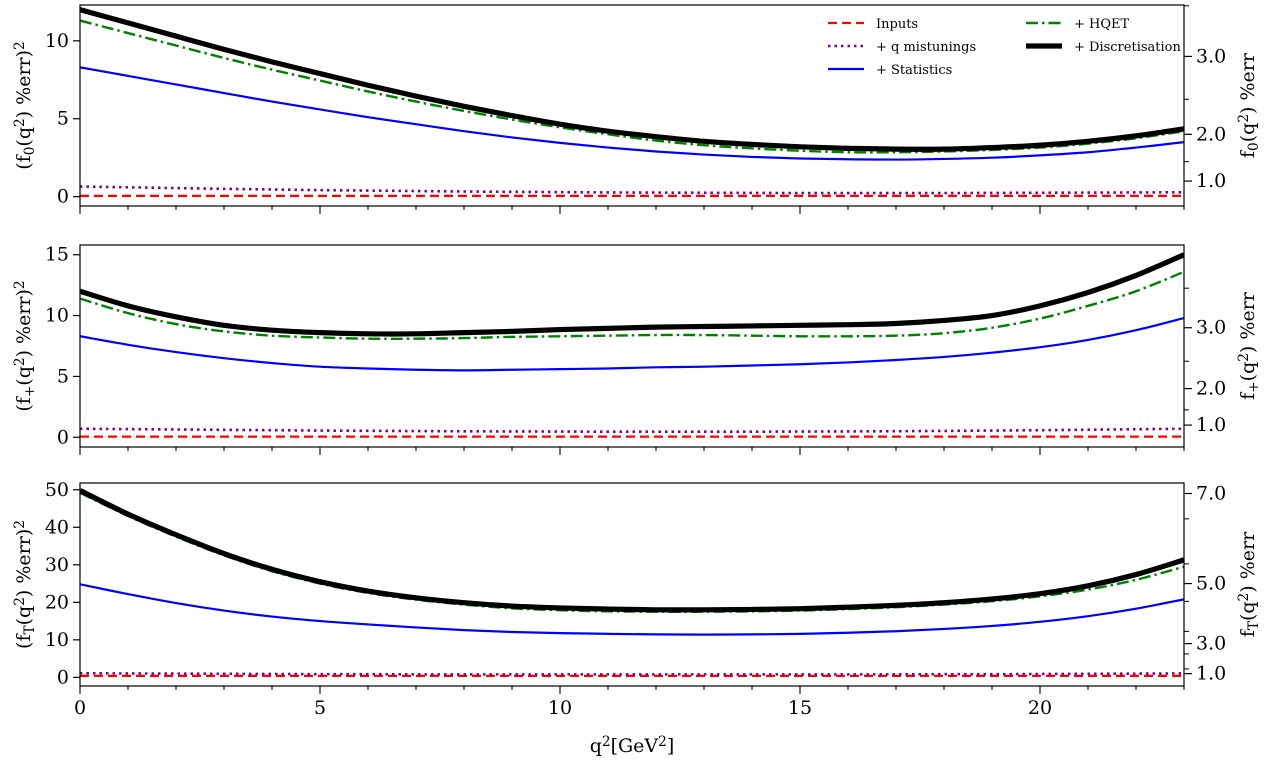 The width and height of the screenshot is (1278, 764). What do you see at coordinates (632, 745) in the screenshot?
I see `x-axis-label: q2​[GeV2​]` at bounding box center [632, 745].